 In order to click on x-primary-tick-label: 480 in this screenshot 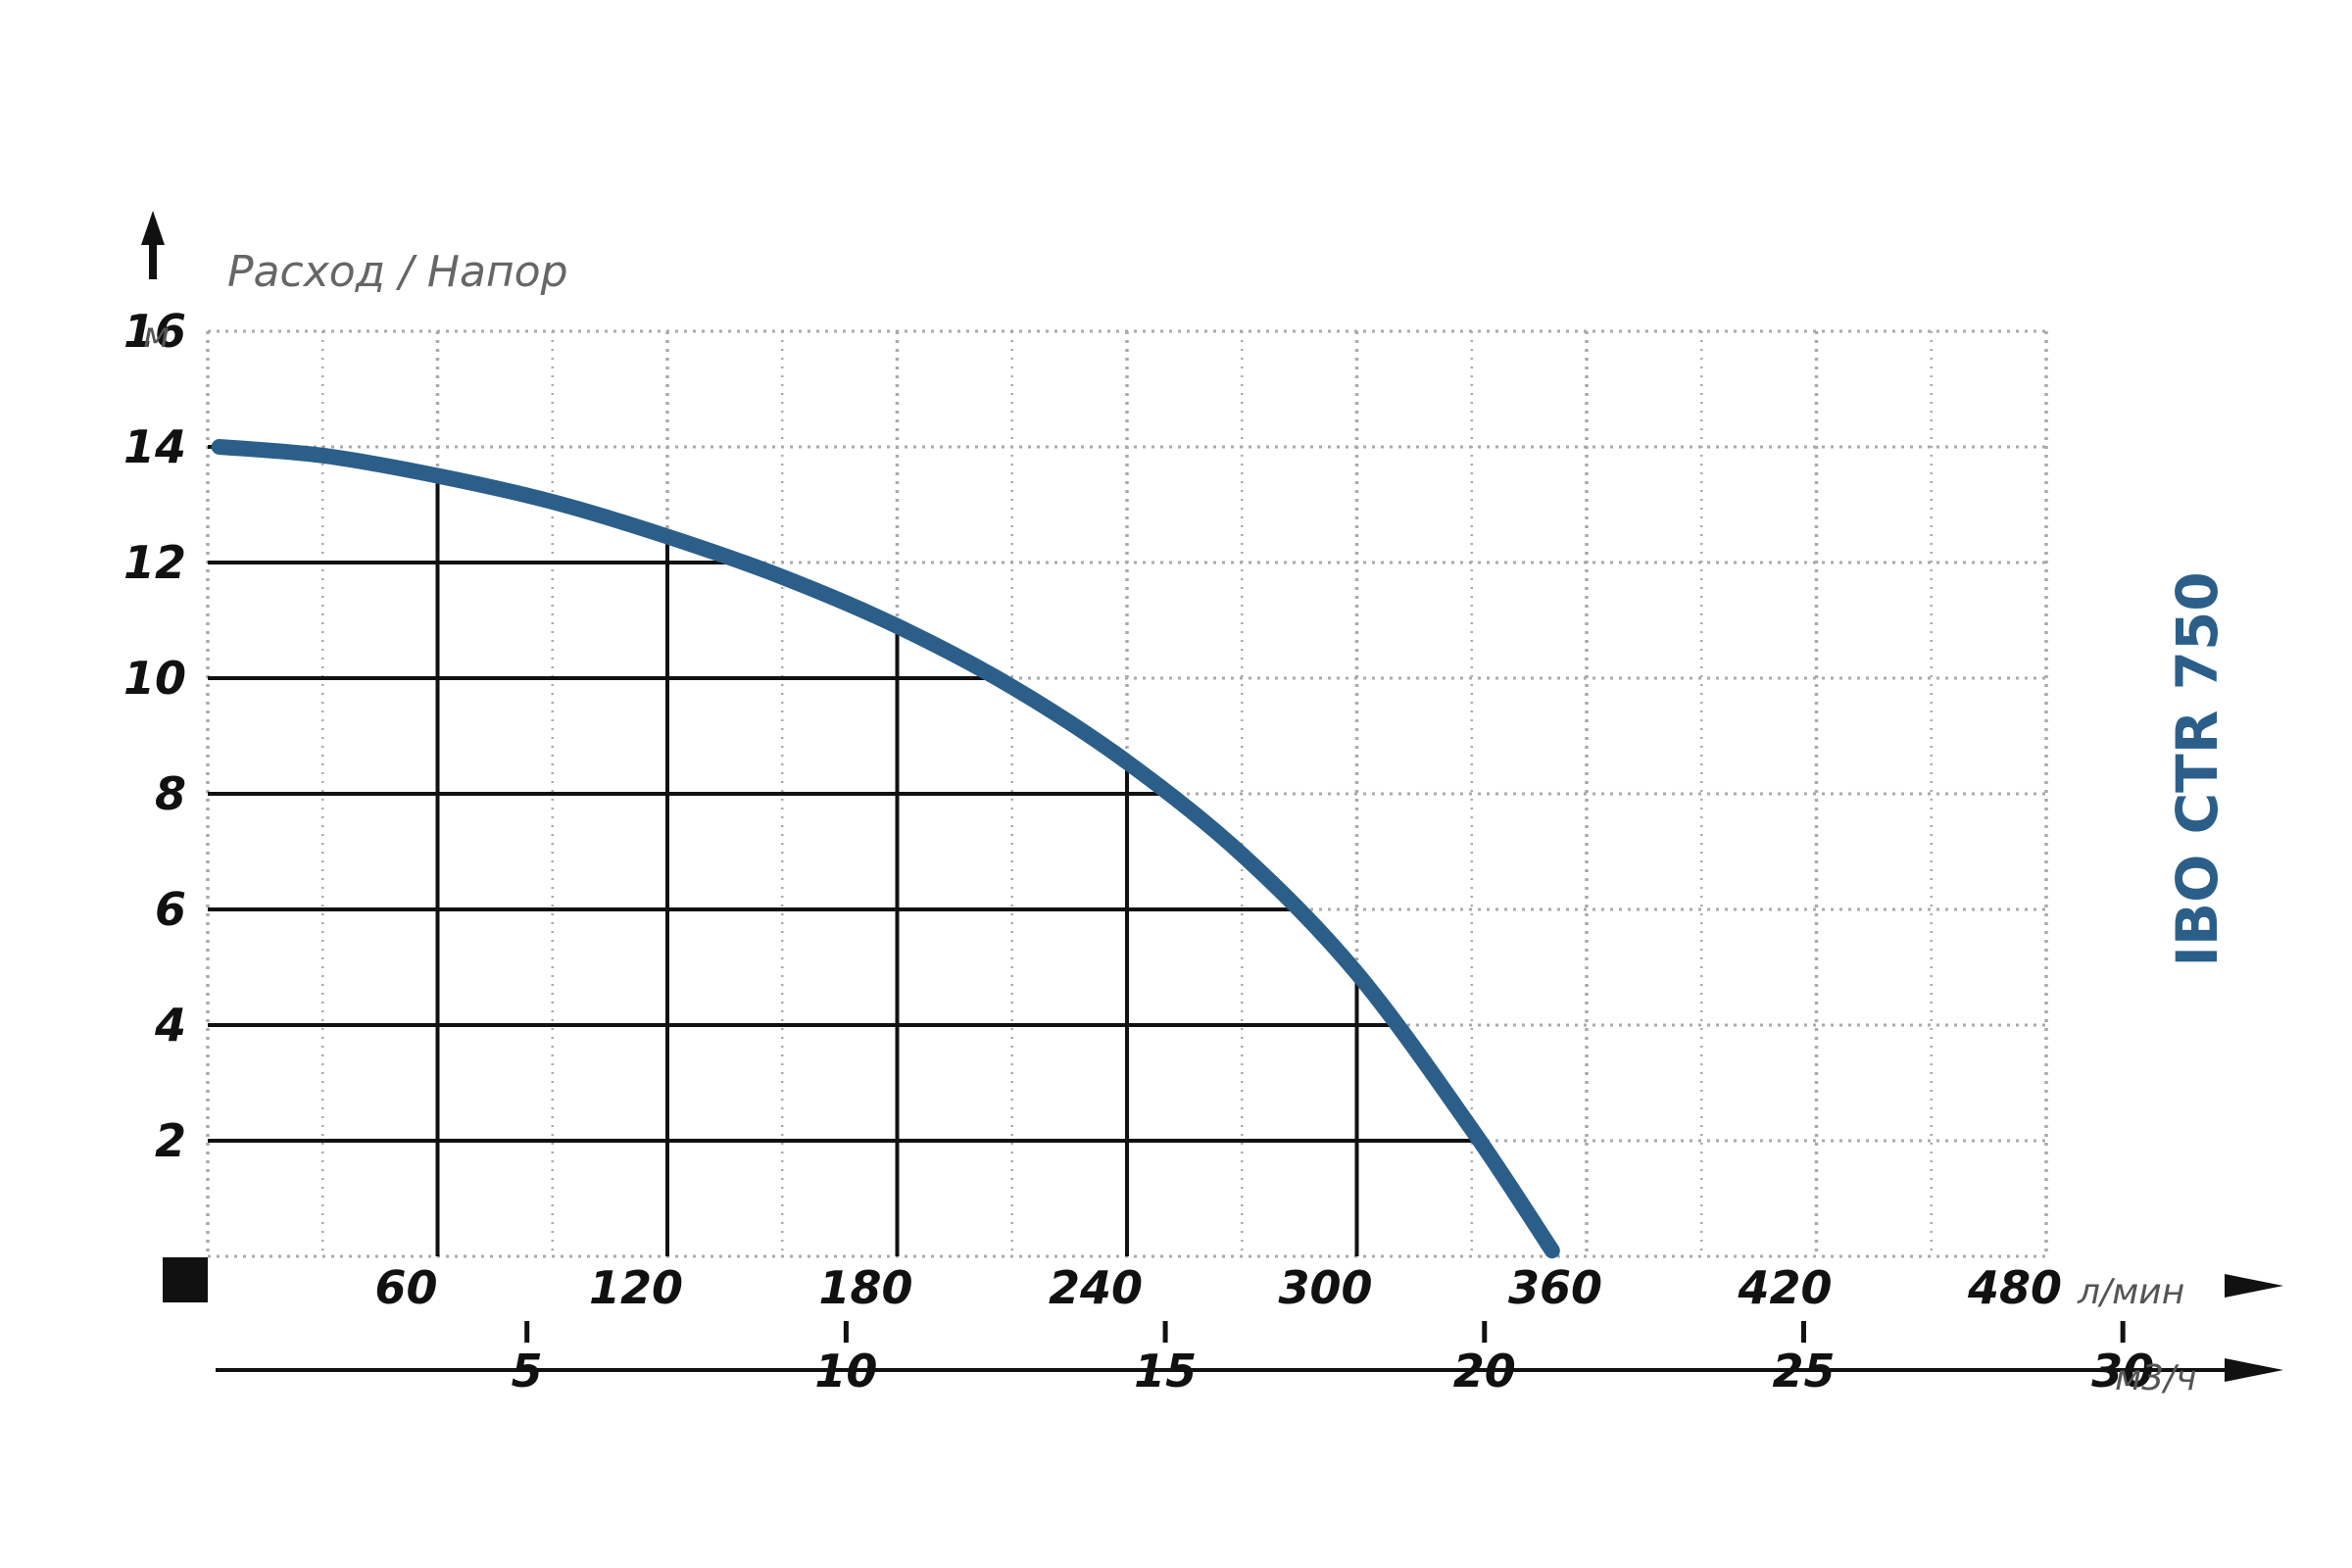, I will do `click(2014, 1287)`.